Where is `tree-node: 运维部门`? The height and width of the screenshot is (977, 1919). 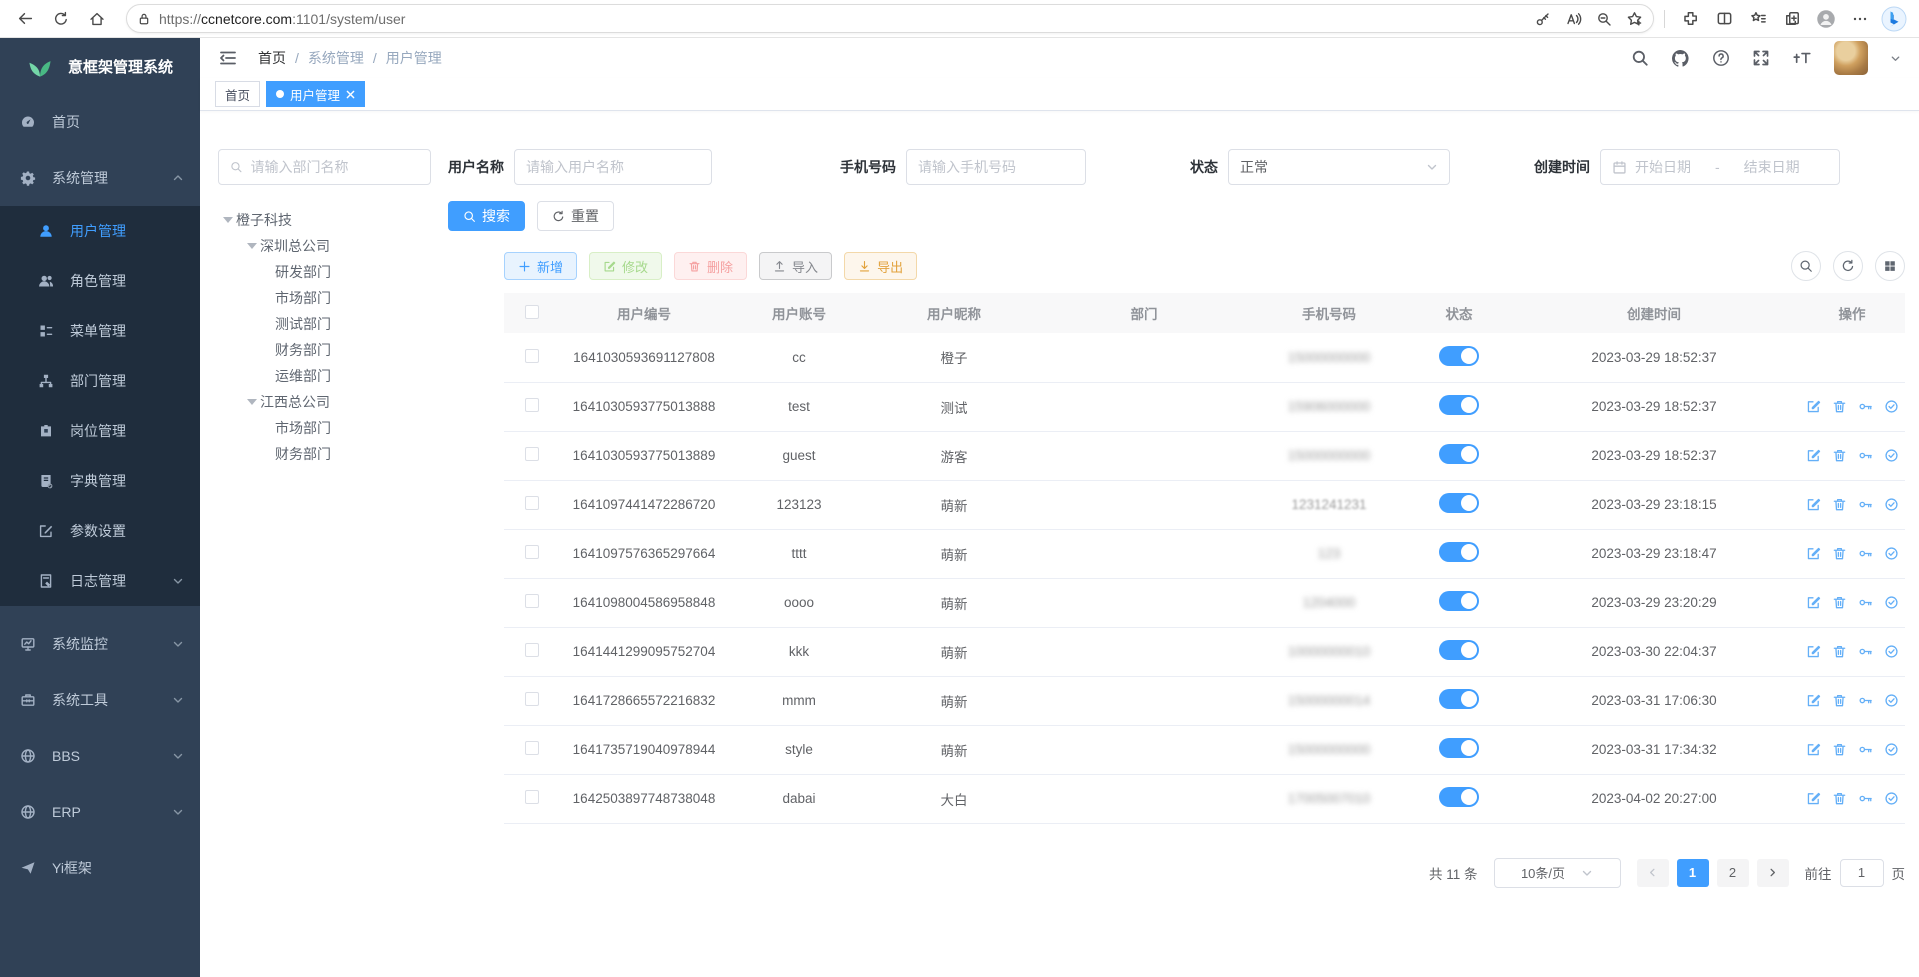 tree-node: 运维部门 is located at coordinates (333, 376).